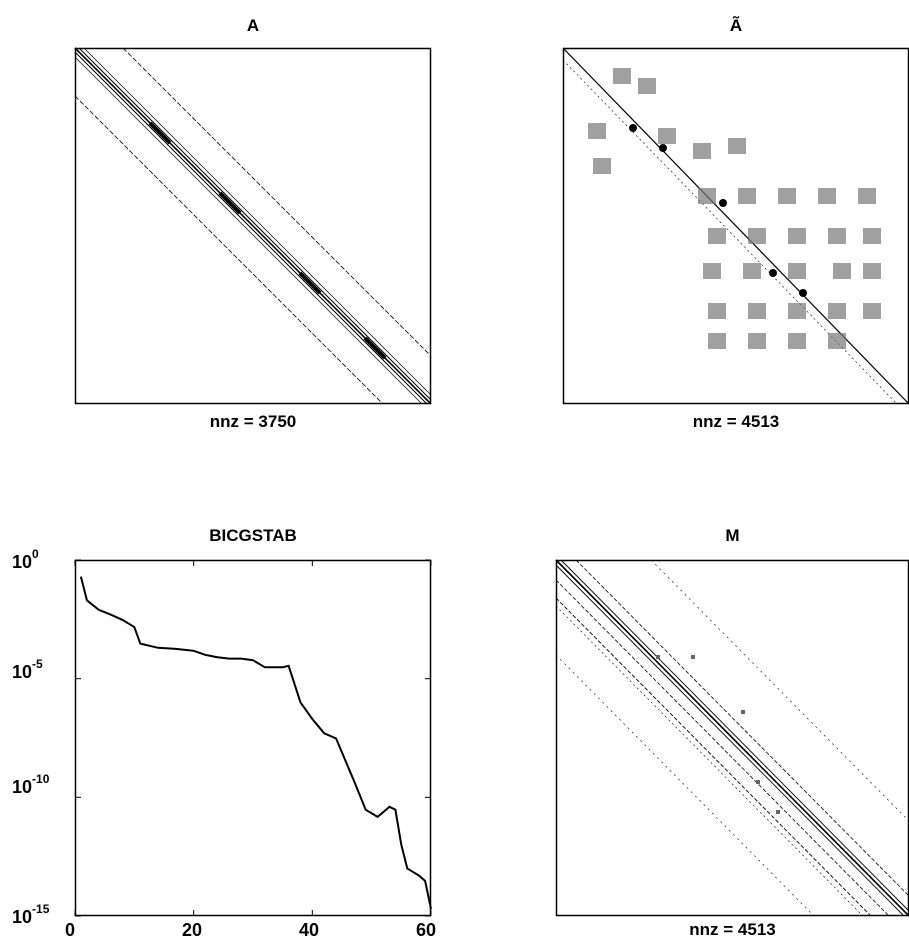  I want to click on diagonal-lower, so click(730, 232).